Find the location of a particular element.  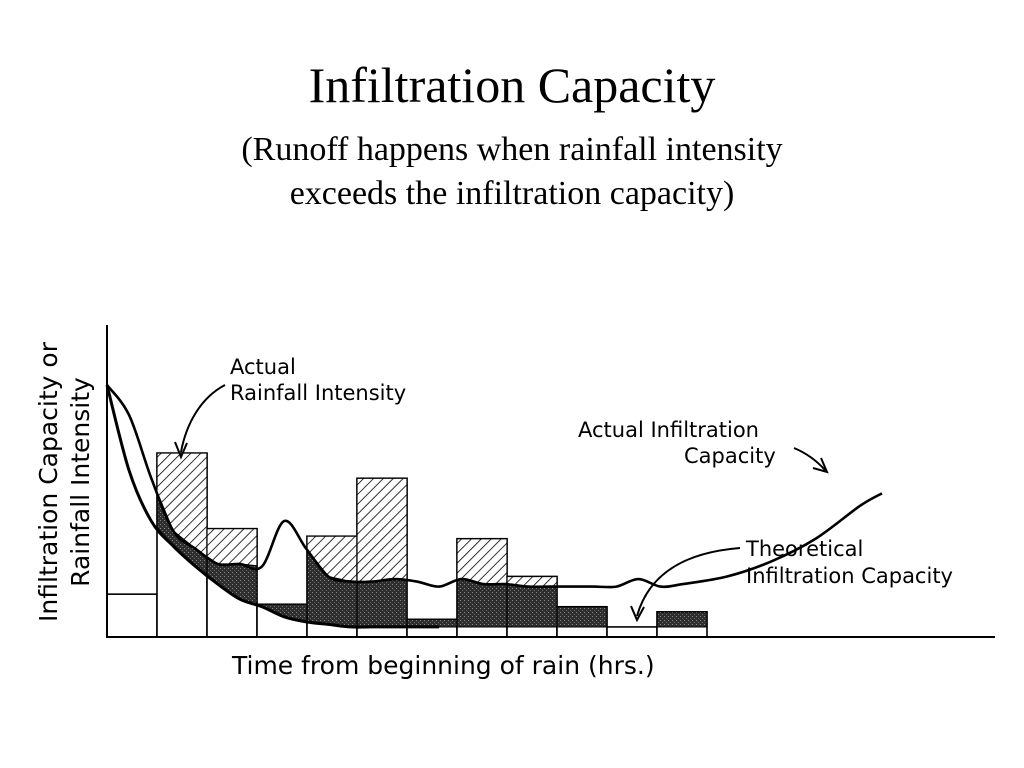

subtitle-line-1: (Runoff happens when rainfall intensity is located at coordinates (512, 149).